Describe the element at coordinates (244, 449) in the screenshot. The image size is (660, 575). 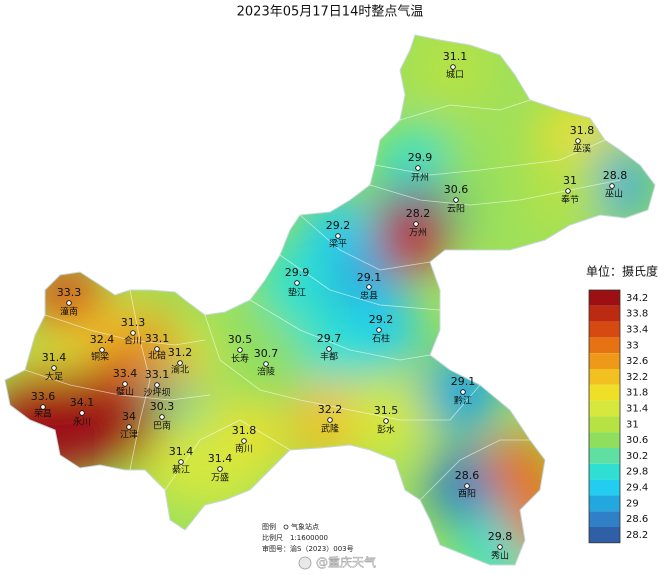
I see `station-name: 南川` at that location.